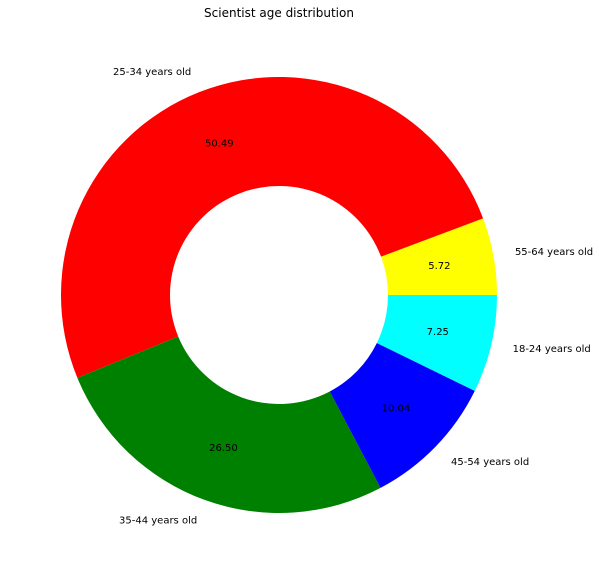  I want to click on slice-55-64-years-old, so click(439, 256).